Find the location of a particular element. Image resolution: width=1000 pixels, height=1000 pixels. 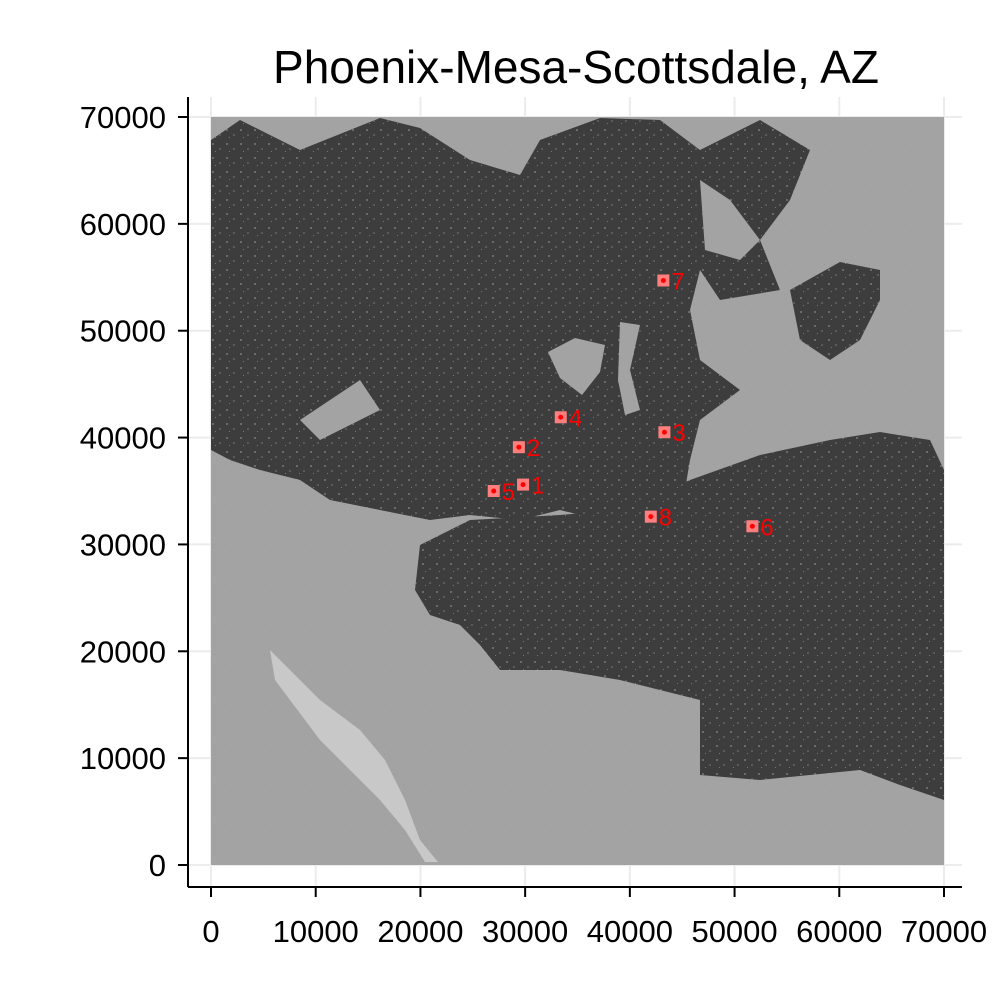

point-label: 8 is located at coordinates (665, 518).